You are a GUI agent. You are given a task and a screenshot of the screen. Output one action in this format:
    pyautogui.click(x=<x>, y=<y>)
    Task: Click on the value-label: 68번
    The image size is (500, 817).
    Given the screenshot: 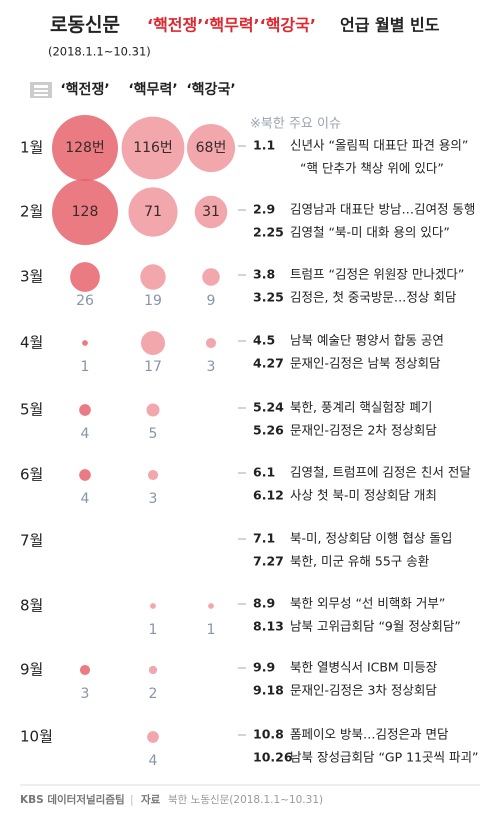 What is the action you would take?
    pyautogui.click(x=211, y=148)
    